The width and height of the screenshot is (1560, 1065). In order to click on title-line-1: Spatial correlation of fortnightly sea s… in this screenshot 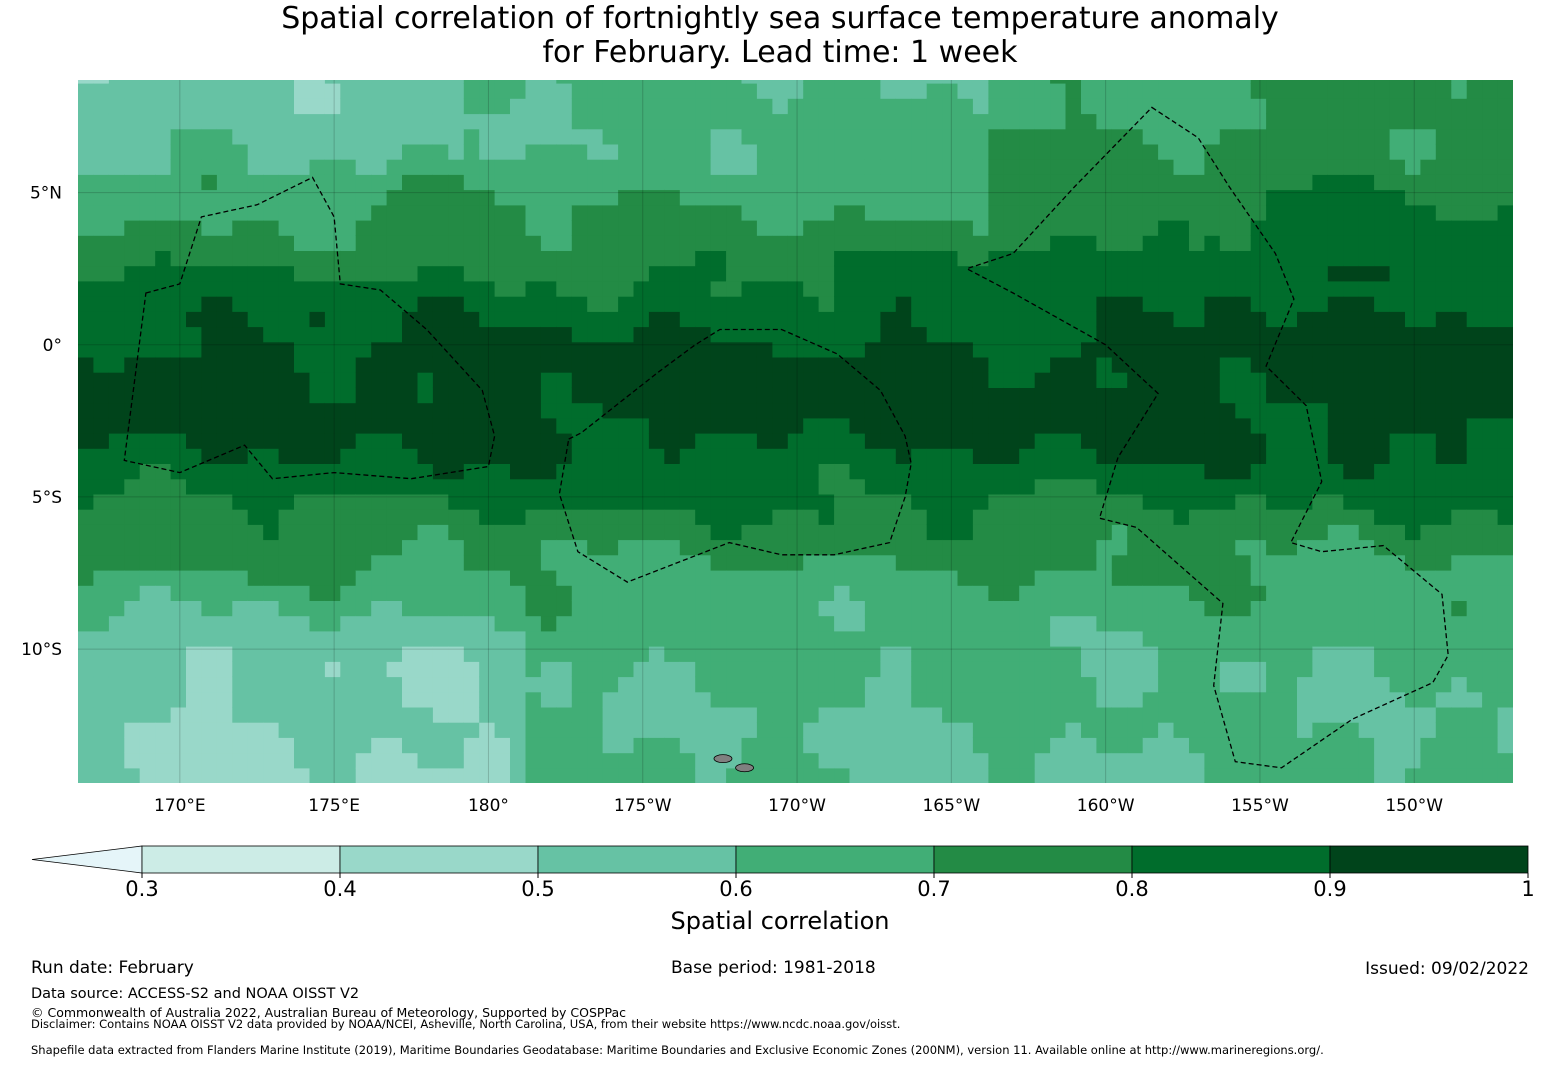, I will do `click(780, 18)`.